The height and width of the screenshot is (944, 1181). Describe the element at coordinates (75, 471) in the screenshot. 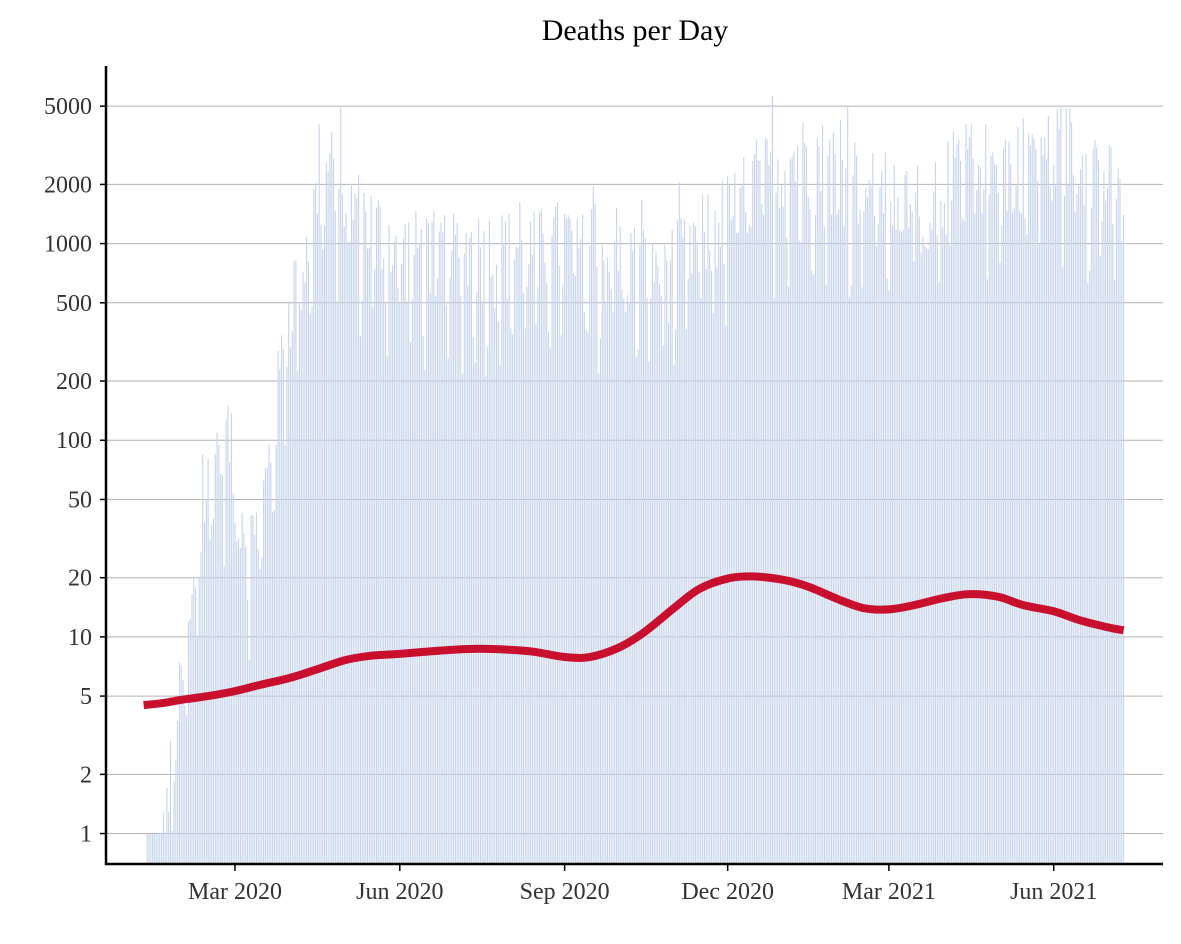

I see `y-tick-labels: 1 2 5 10 20 50 100 200 500 1000 2000 5000` at that location.